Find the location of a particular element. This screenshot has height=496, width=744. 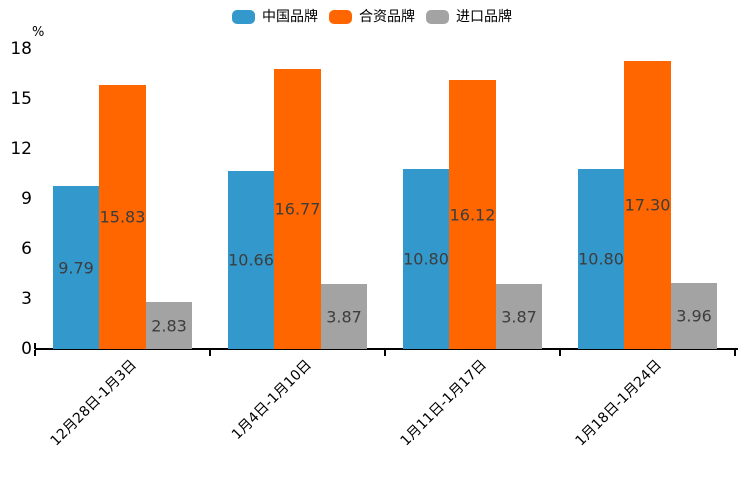

legend-label-china-brand: 中国品牌 is located at coordinates (290, 17).